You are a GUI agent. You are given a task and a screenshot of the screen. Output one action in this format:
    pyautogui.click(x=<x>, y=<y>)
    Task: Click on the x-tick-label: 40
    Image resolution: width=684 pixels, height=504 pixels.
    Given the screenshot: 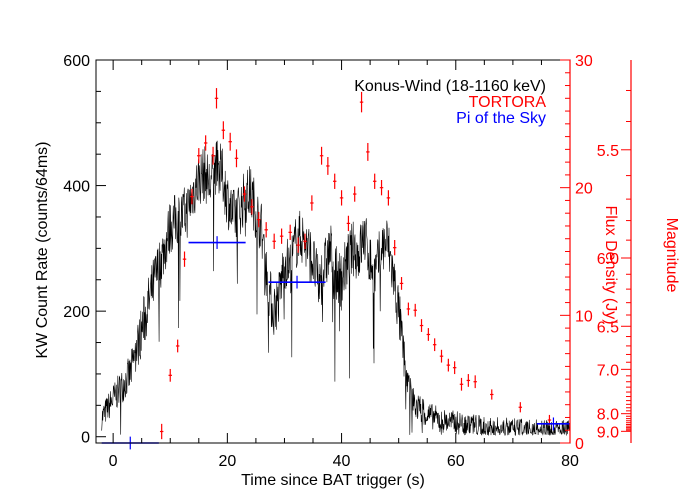 What is the action you would take?
    pyautogui.click(x=342, y=461)
    